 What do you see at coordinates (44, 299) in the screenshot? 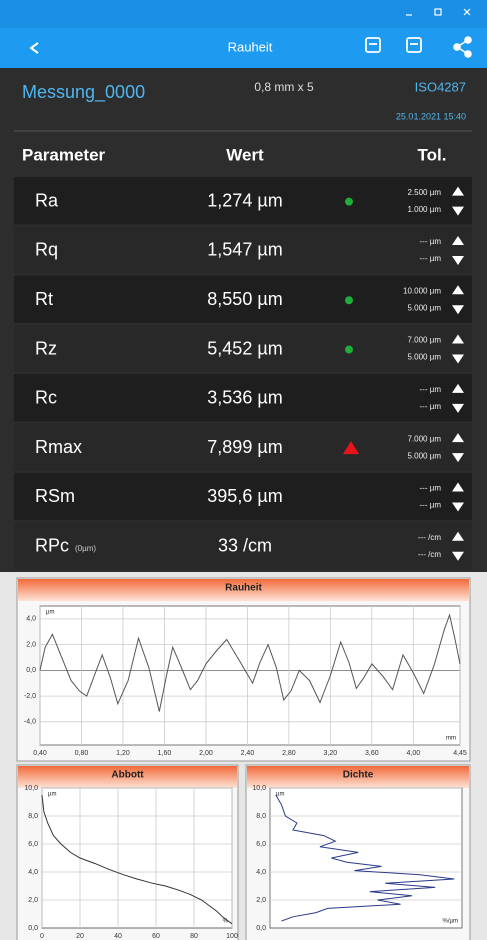
I see `parameter-name: Rt` at bounding box center [44, 299].